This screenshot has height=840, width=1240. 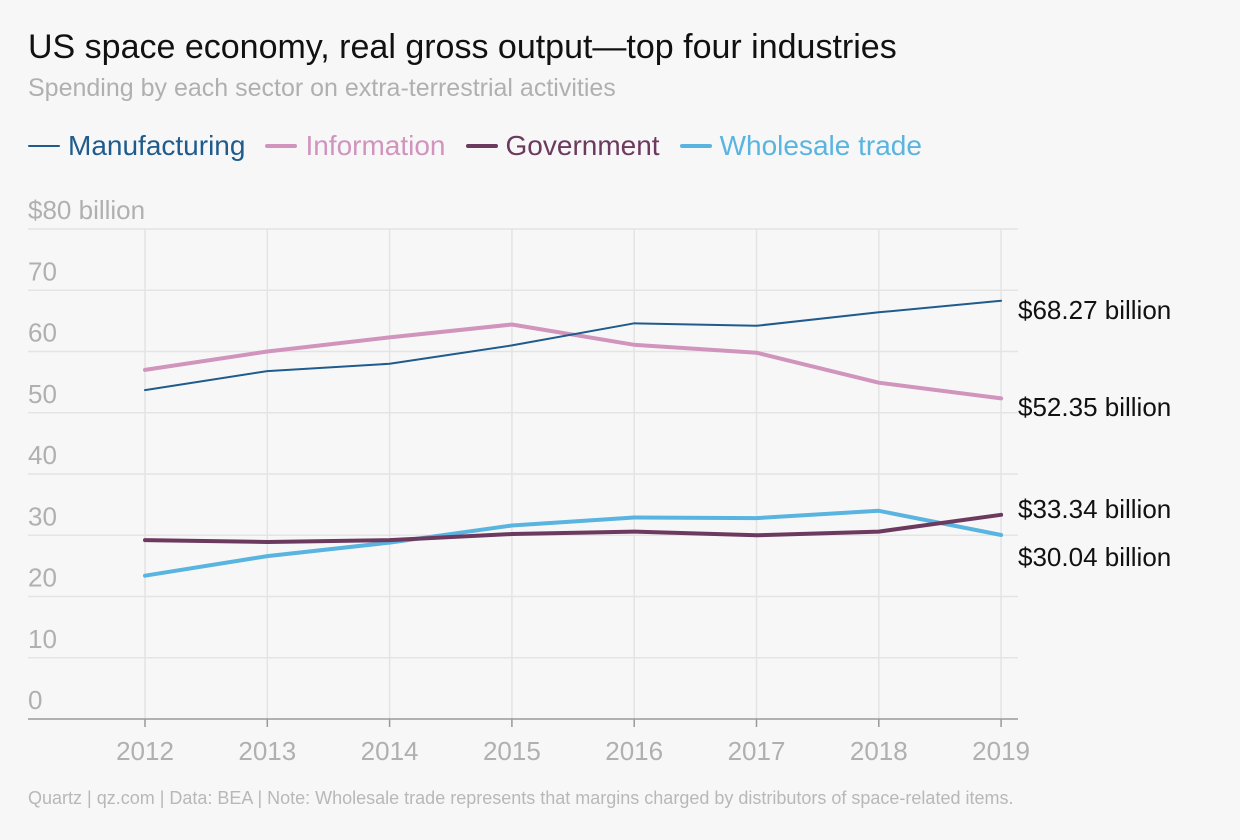 What do you see at coordinates (1094, 509) in the screenshot?
I see `end-label-government: $33.34 billion` at bounding box center [1094, 509].